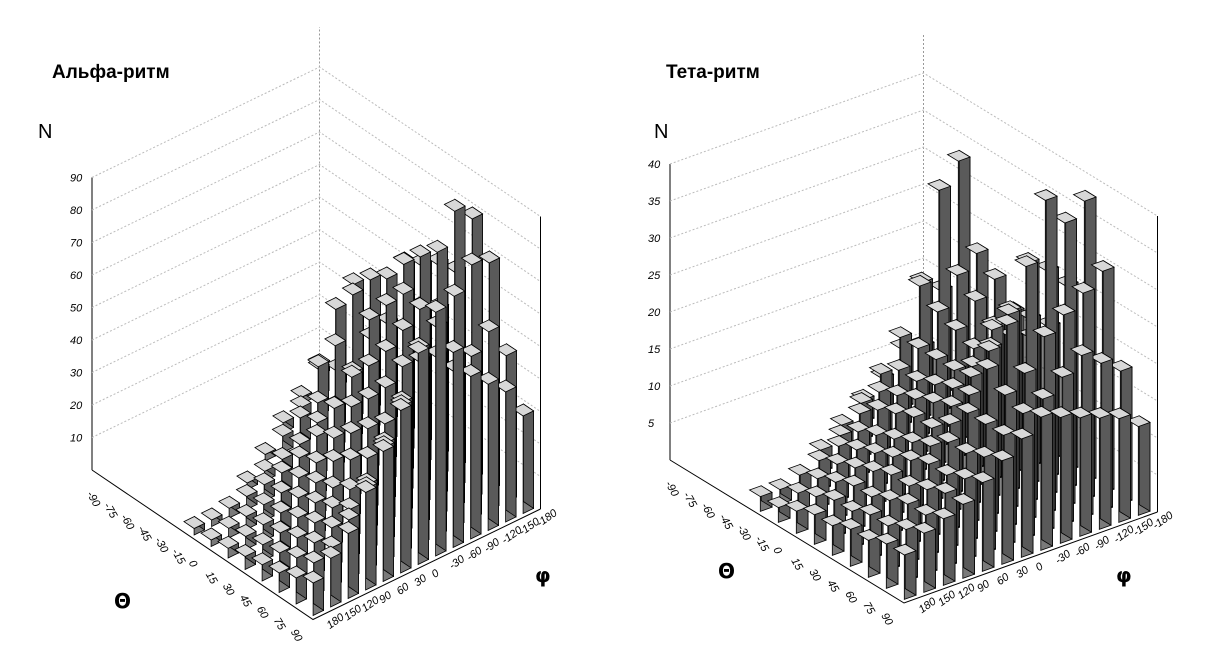 Image resolution: width=1208 pixels, height=661 pixels. What do you see at coordinates (1124, 575) in the screenshot?
I see `phi-axis-label: φ` at bounding box center [1124, 575].